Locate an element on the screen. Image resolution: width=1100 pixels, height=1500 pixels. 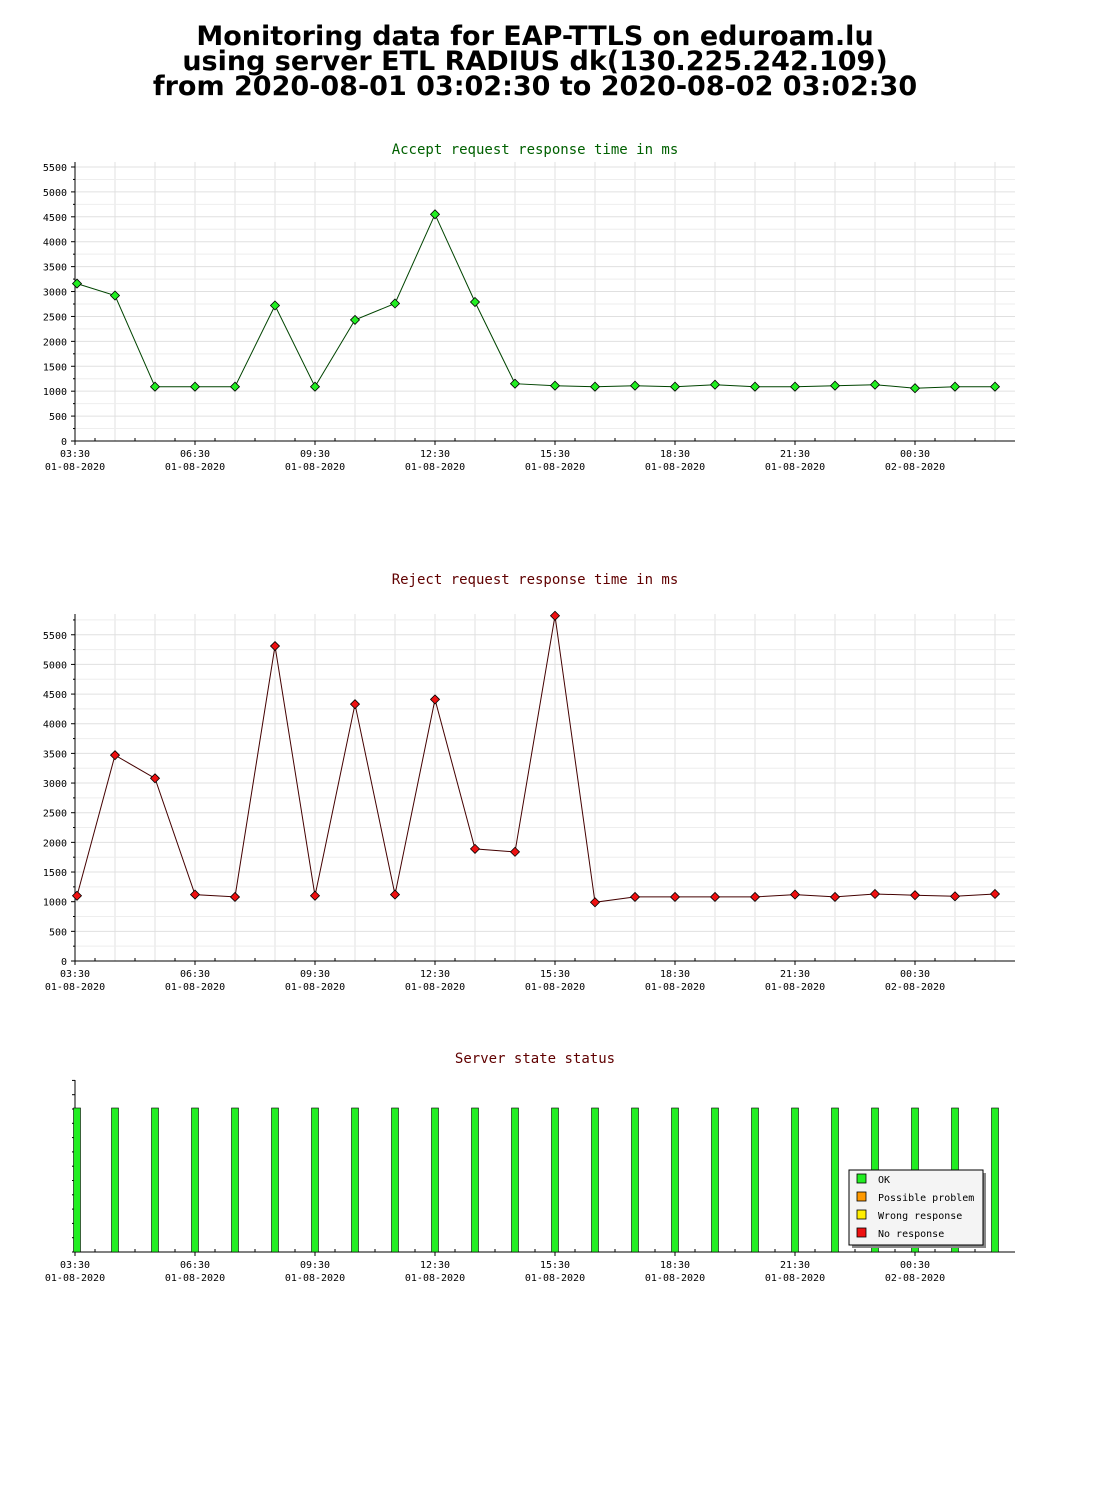
y-tick-label: 0 is located at coordinates (64, 442).